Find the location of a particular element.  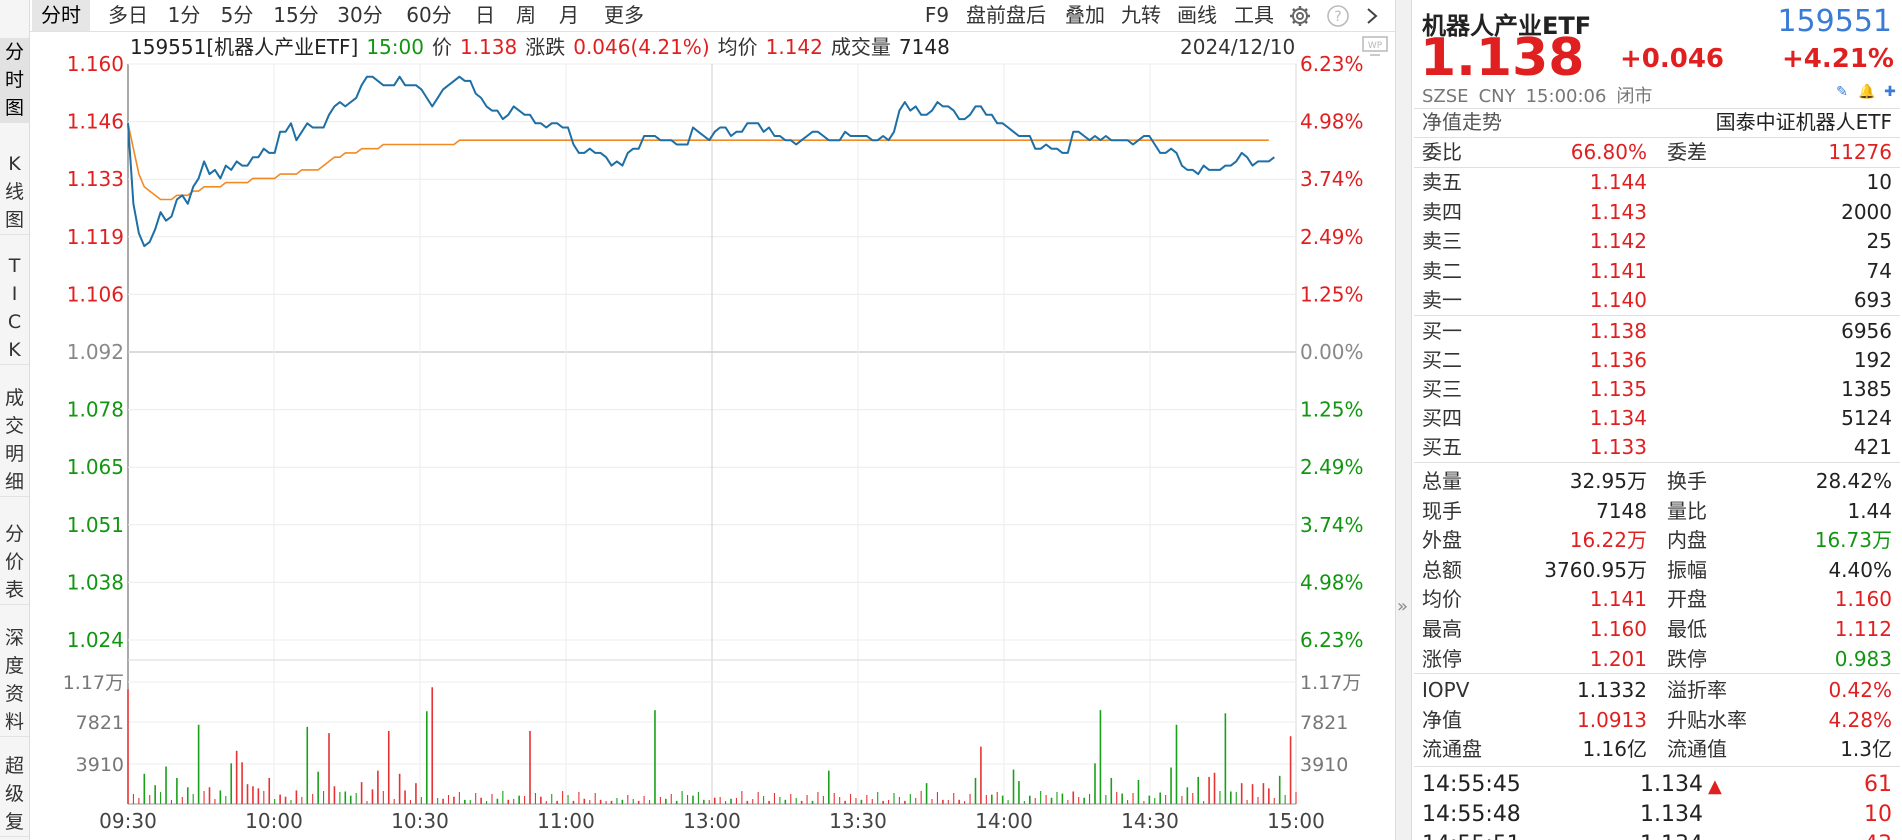

chevron-right-icon is located at coordinates (1372, 16).